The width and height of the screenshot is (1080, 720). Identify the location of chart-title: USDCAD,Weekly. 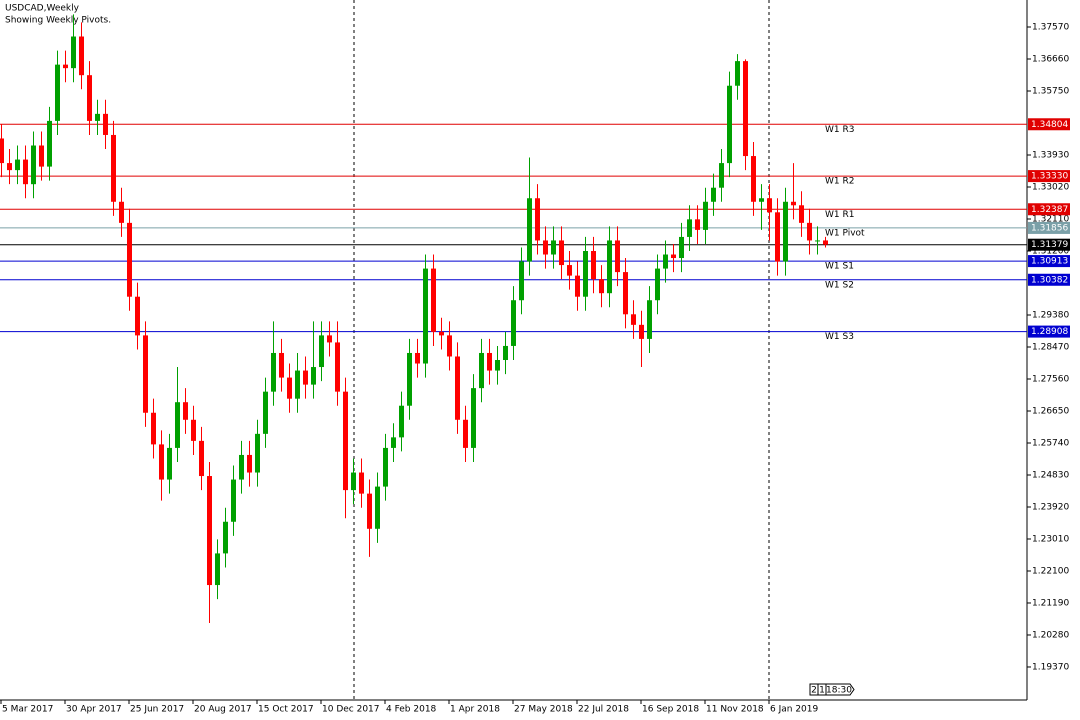
(42, 9).